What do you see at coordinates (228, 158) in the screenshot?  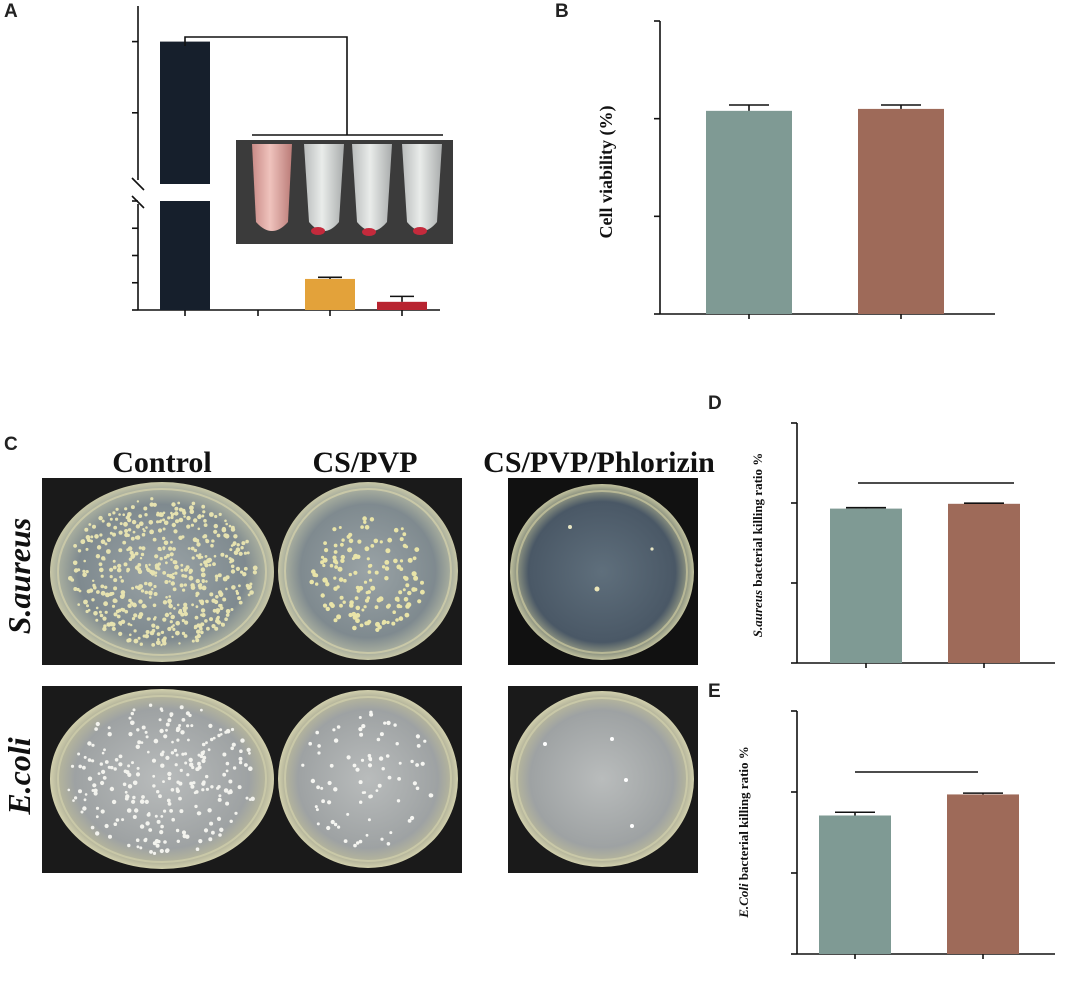 I see `panel-a: A` at bounding box center [228, 158].